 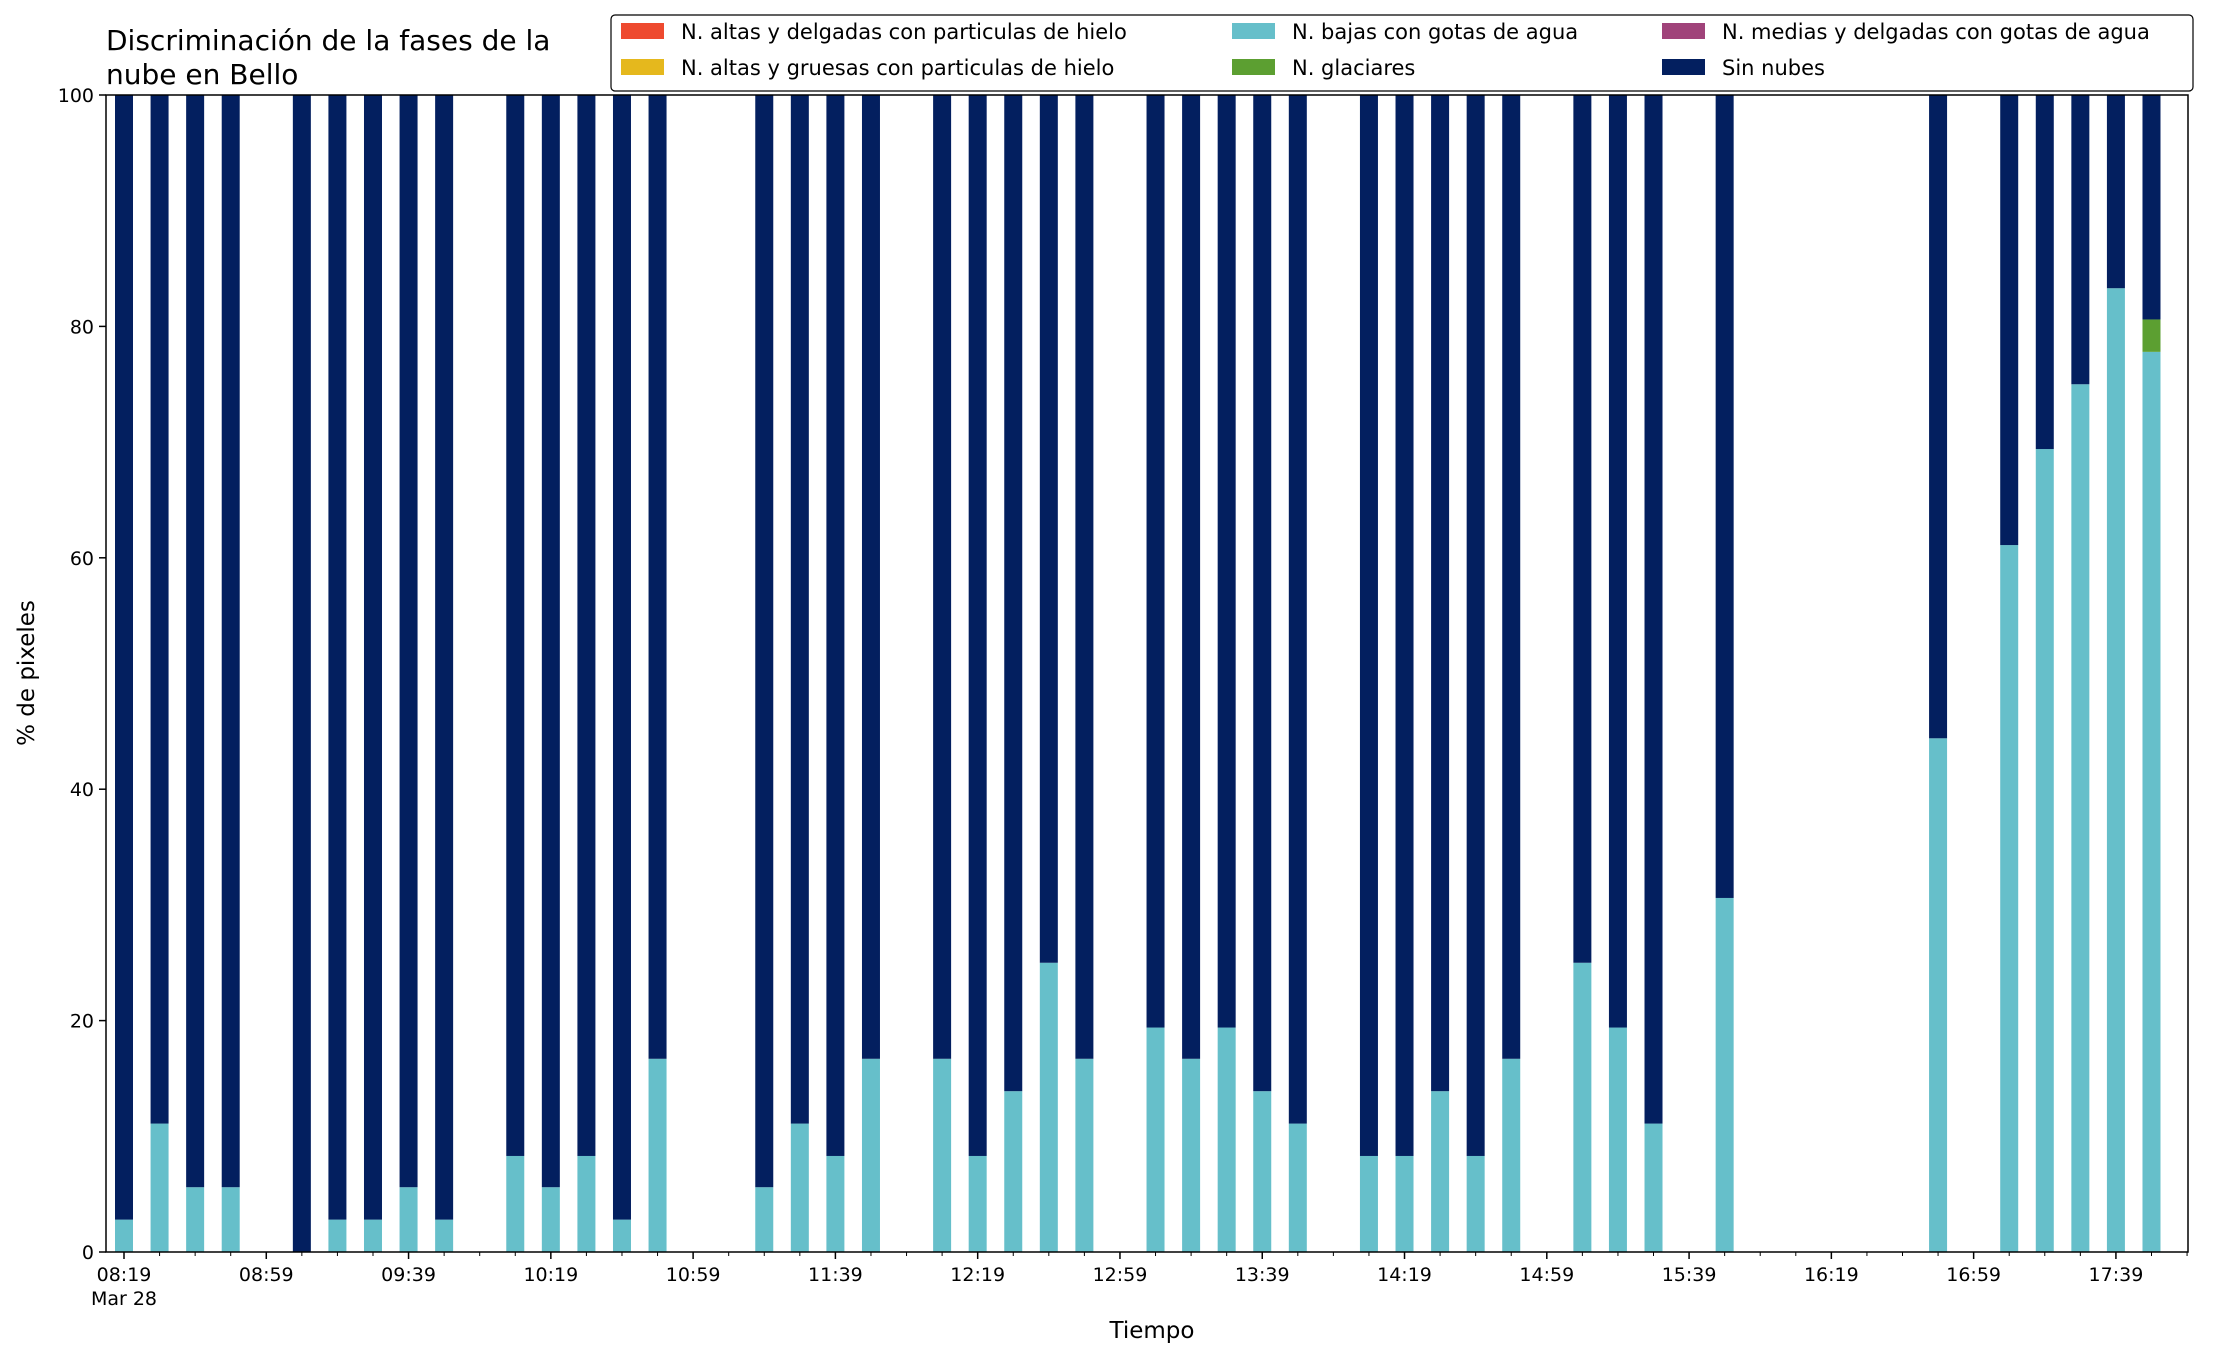 I want to click on x-tick-label: 08:59, so click(x=266, y=1275).